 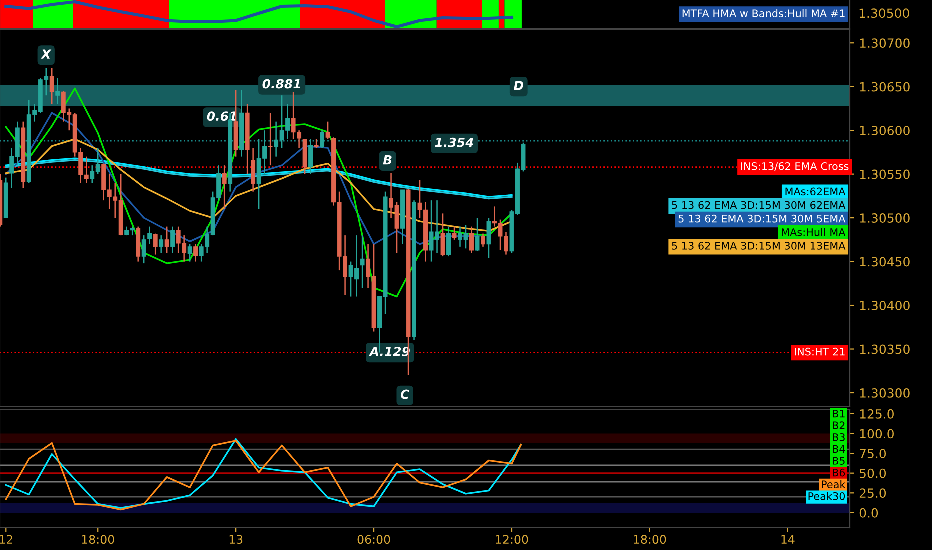 I want to click on y-tick-label: 0.0, so click(x=869, y=513).